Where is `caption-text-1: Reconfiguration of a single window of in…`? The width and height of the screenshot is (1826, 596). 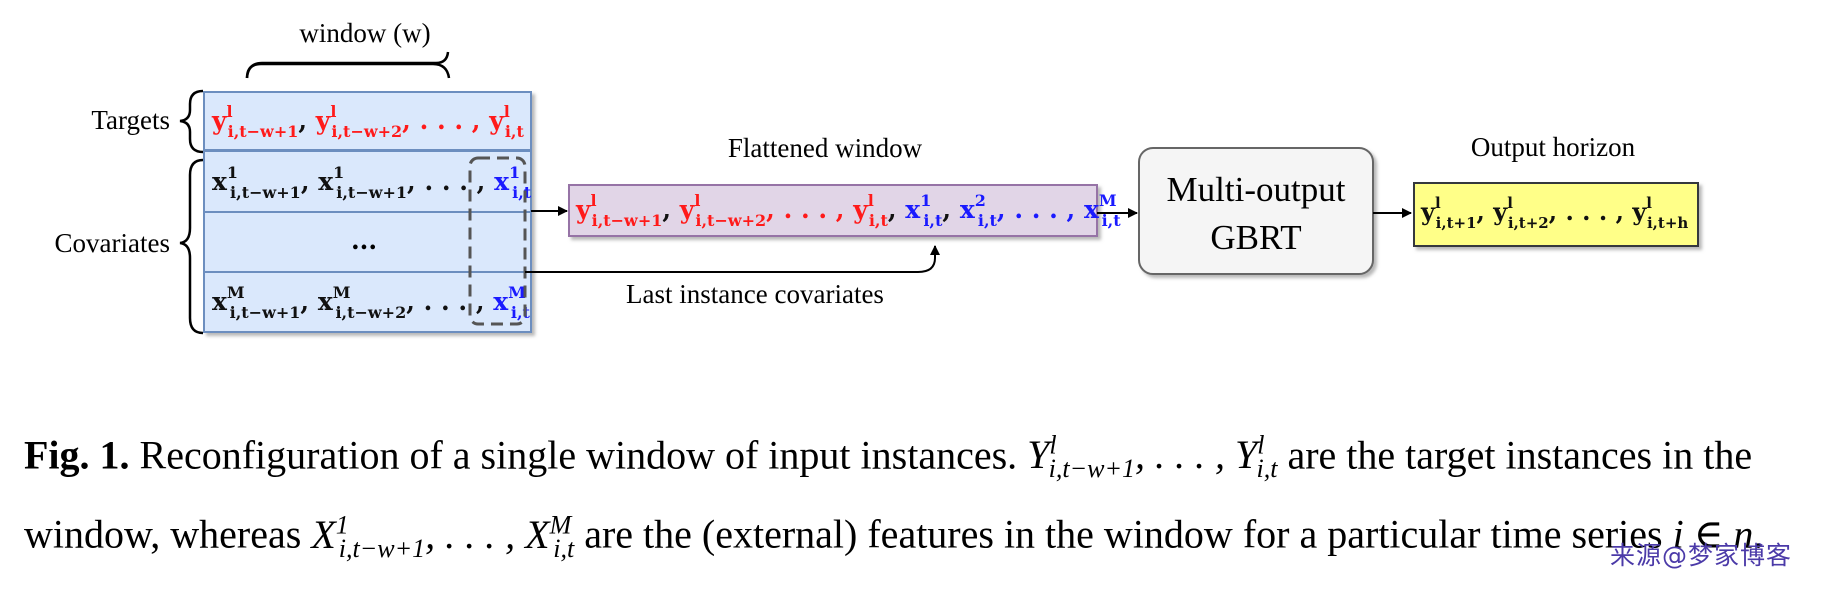
caption-text-1: Reconfiguration of a single window of in… is located at coordinates (578, 455).